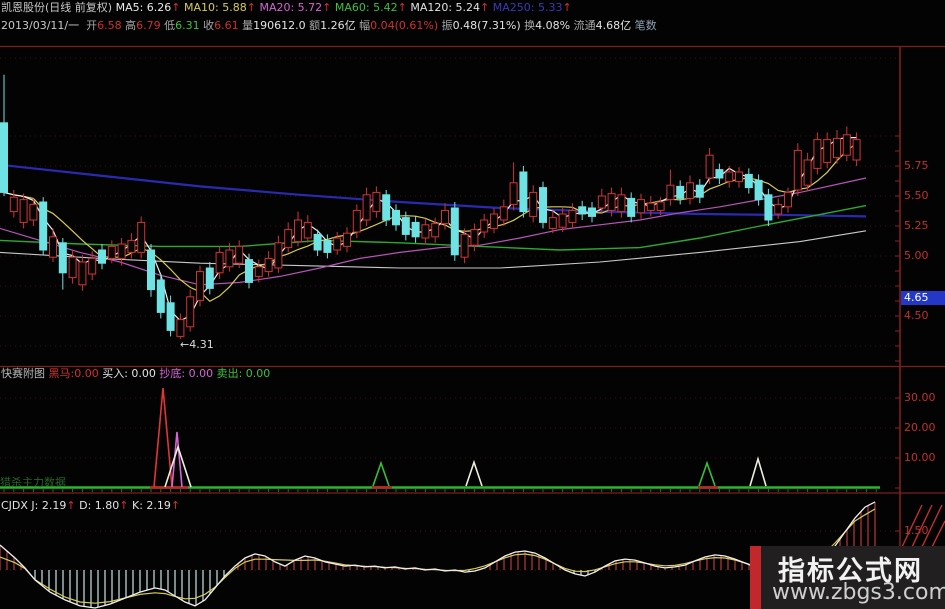 This screenshot has height=609, width=945. What do you see at coordinates (92, 25) in the screenshot?
I see `text-segment: 开` at bounding box center [92, 25].